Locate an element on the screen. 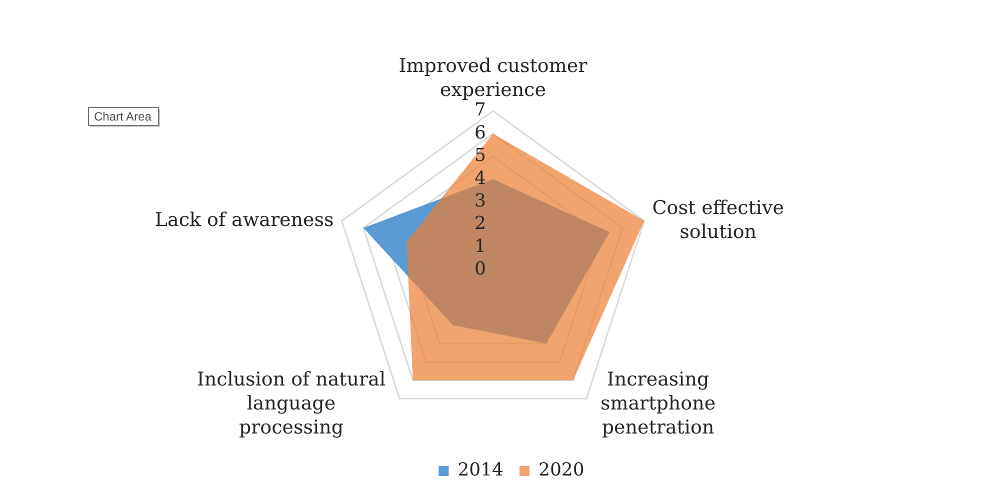  y-tick-label: 3 is located at coordinates (480, 201).